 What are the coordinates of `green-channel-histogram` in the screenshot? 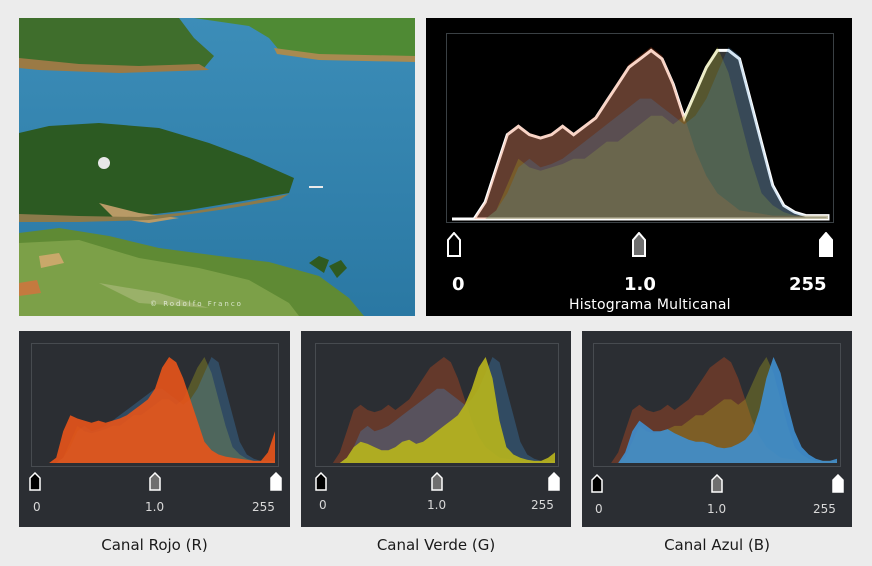 It's located at (437, 405).